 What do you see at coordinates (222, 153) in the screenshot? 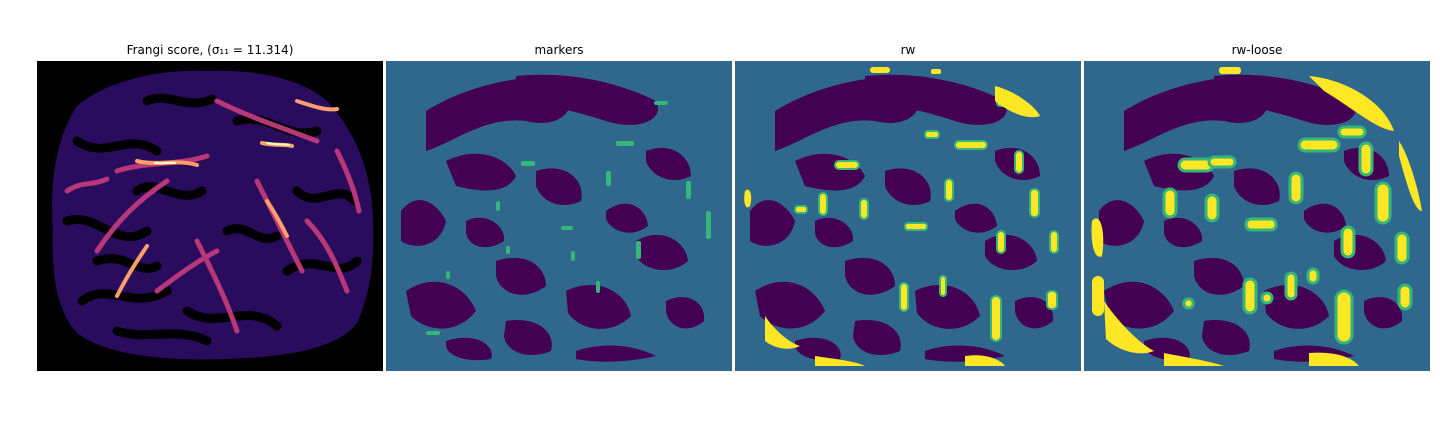
I see `frangi-peak-vessels` at bounding box center [222, 153].